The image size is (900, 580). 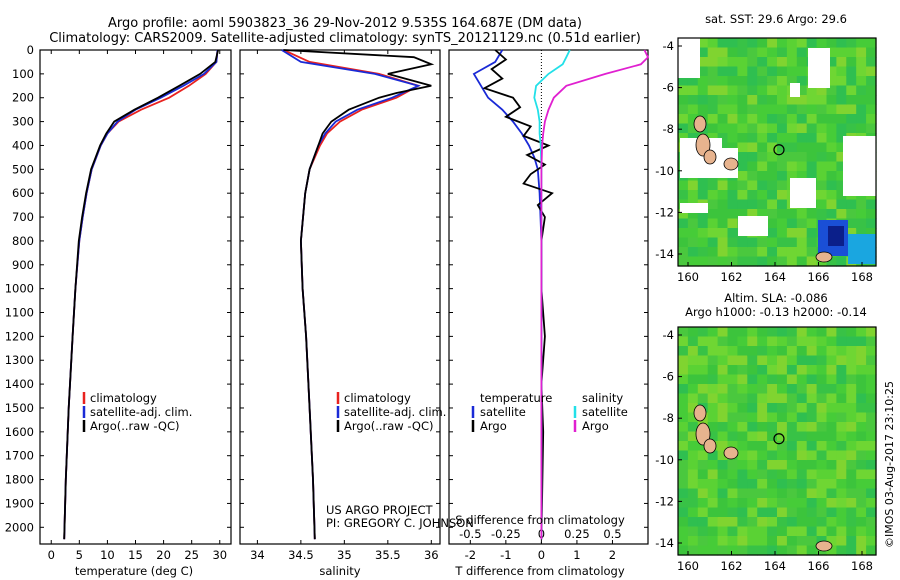 I want to click on series-line-S-satellite, so click(x=552, y=294).